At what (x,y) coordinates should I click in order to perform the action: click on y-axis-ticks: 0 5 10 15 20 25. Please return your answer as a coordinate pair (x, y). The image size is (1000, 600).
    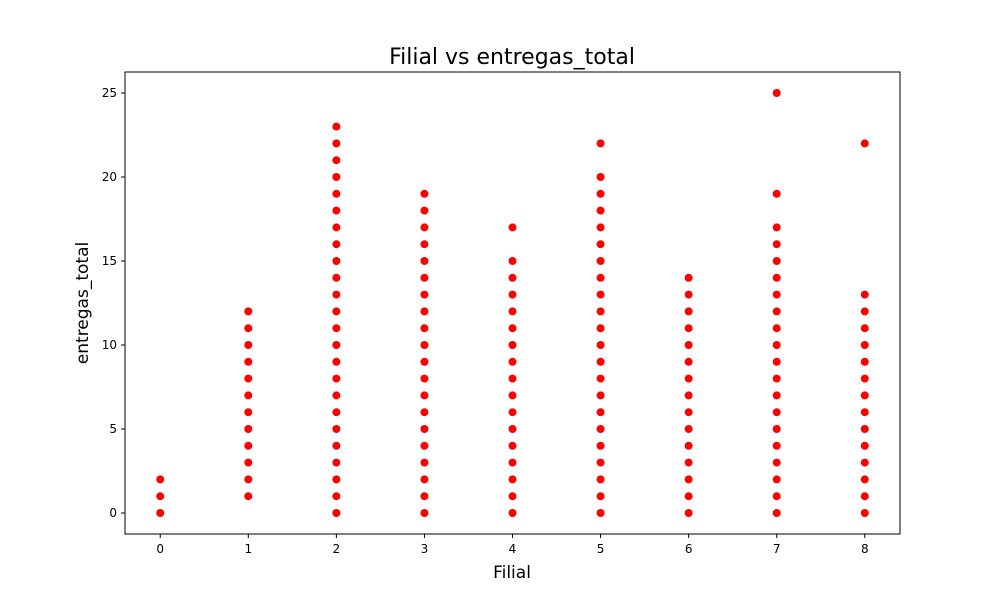
    Looking at the image, I should click on (113, 303).